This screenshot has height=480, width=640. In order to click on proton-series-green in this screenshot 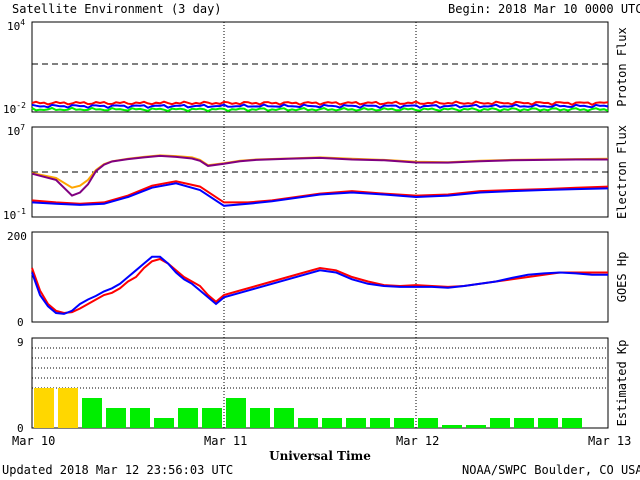, I will do `click(320, 109)`.